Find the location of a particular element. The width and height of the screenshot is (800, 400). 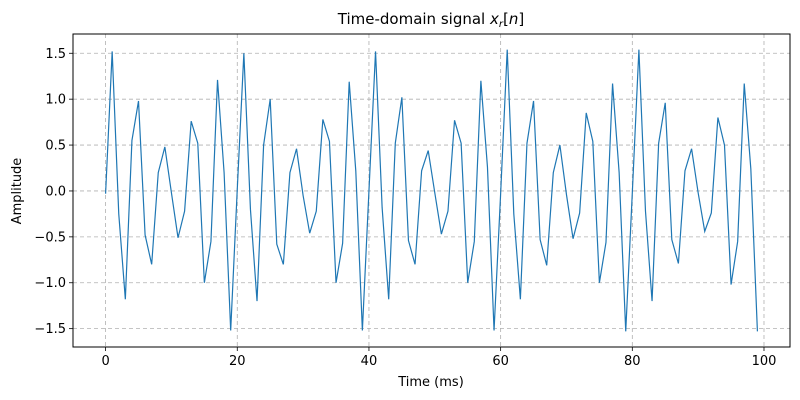

x-tick-label: 40 is located at coordinates (369, 361).